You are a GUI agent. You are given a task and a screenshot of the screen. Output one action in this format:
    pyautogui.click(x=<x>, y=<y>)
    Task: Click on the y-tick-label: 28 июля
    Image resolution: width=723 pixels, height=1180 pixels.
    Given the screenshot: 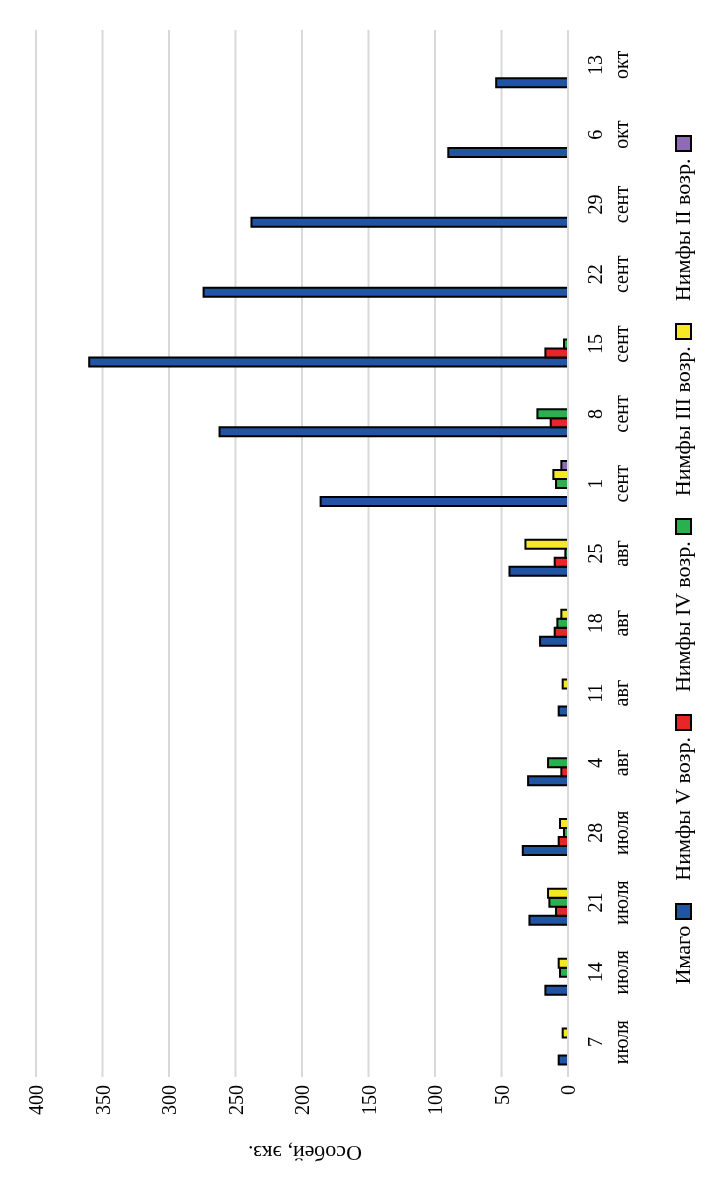 What is the action you would take?
    pyautogui.click(x=608, y=832)
    